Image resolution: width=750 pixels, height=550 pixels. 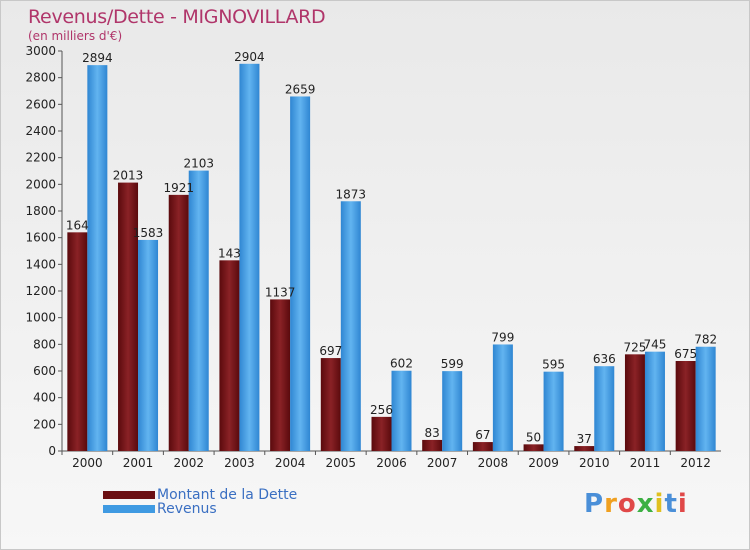 What do you see at coordinates (44, 424) in the screenshot?
I see `y-tick-label: 200` at bounding box center [44, 424].